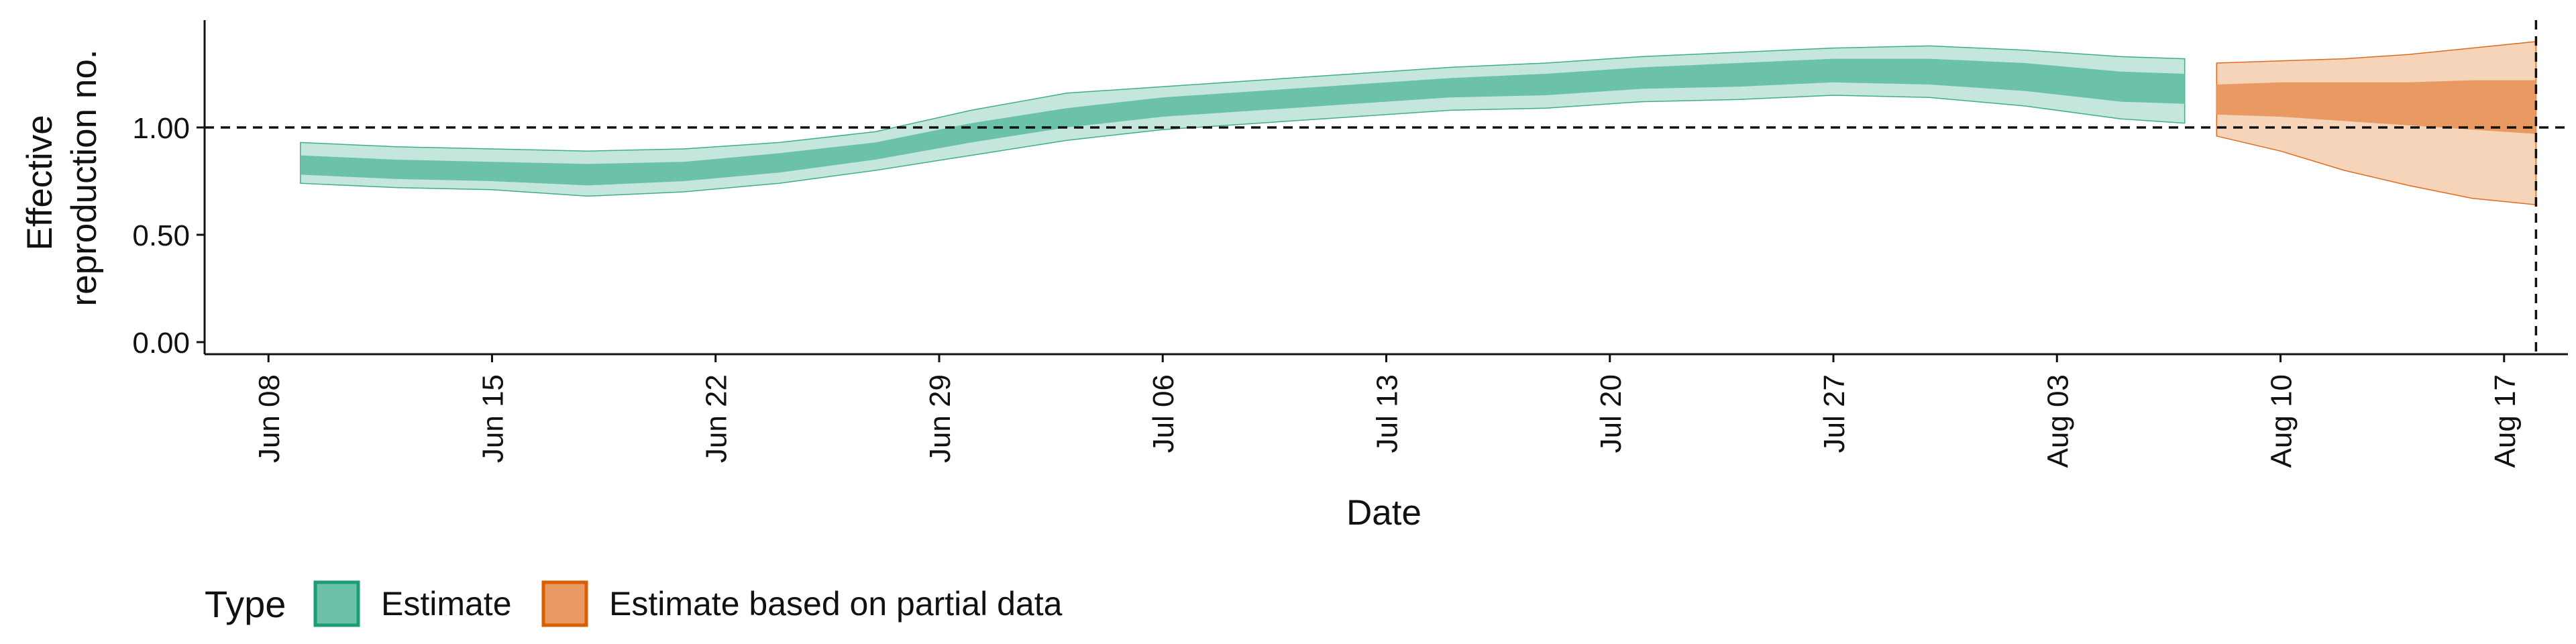 This screenshot has height=644, width=2576. I want to click on y-axis-title-line2: reproduction no., so click(84, 177).